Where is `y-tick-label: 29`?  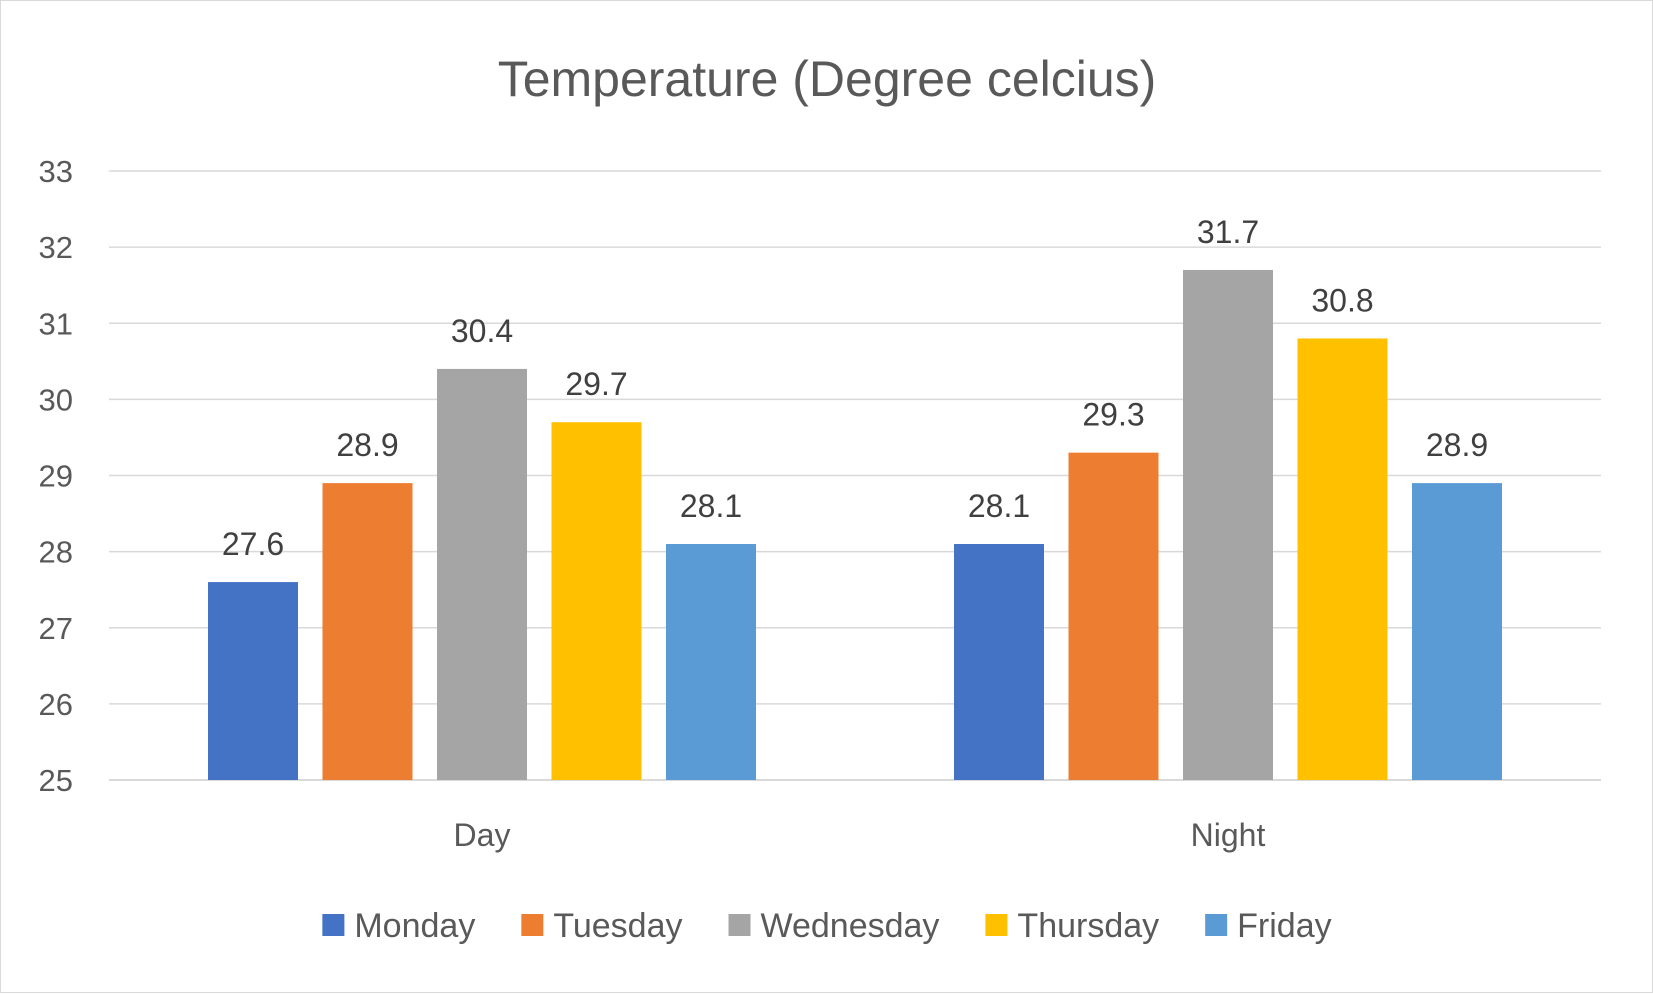
y-tick-label: 29 is located at coordinates (56, 476).